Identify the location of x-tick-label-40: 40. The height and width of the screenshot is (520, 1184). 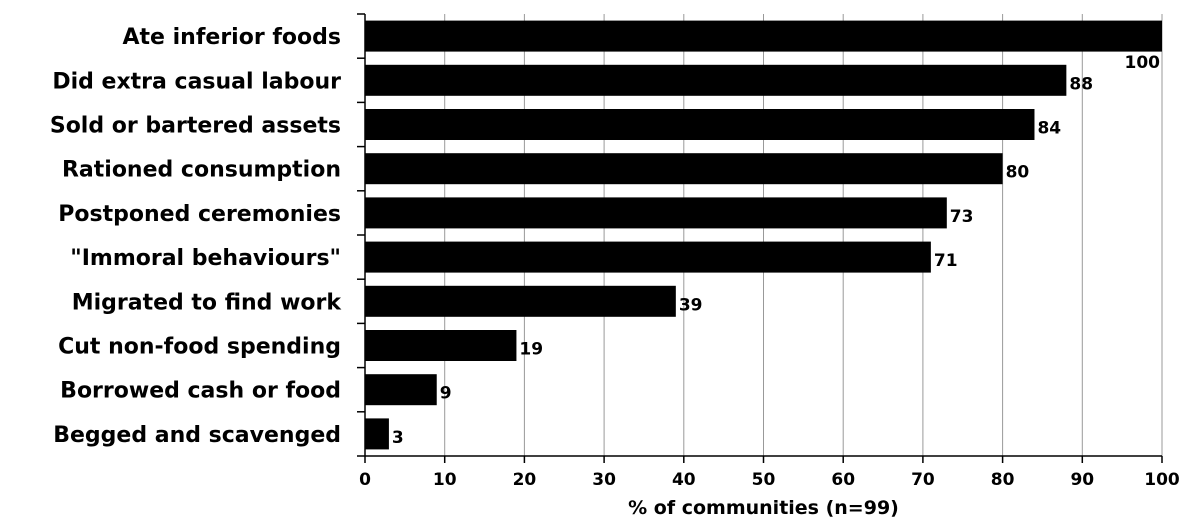
(684, 480).